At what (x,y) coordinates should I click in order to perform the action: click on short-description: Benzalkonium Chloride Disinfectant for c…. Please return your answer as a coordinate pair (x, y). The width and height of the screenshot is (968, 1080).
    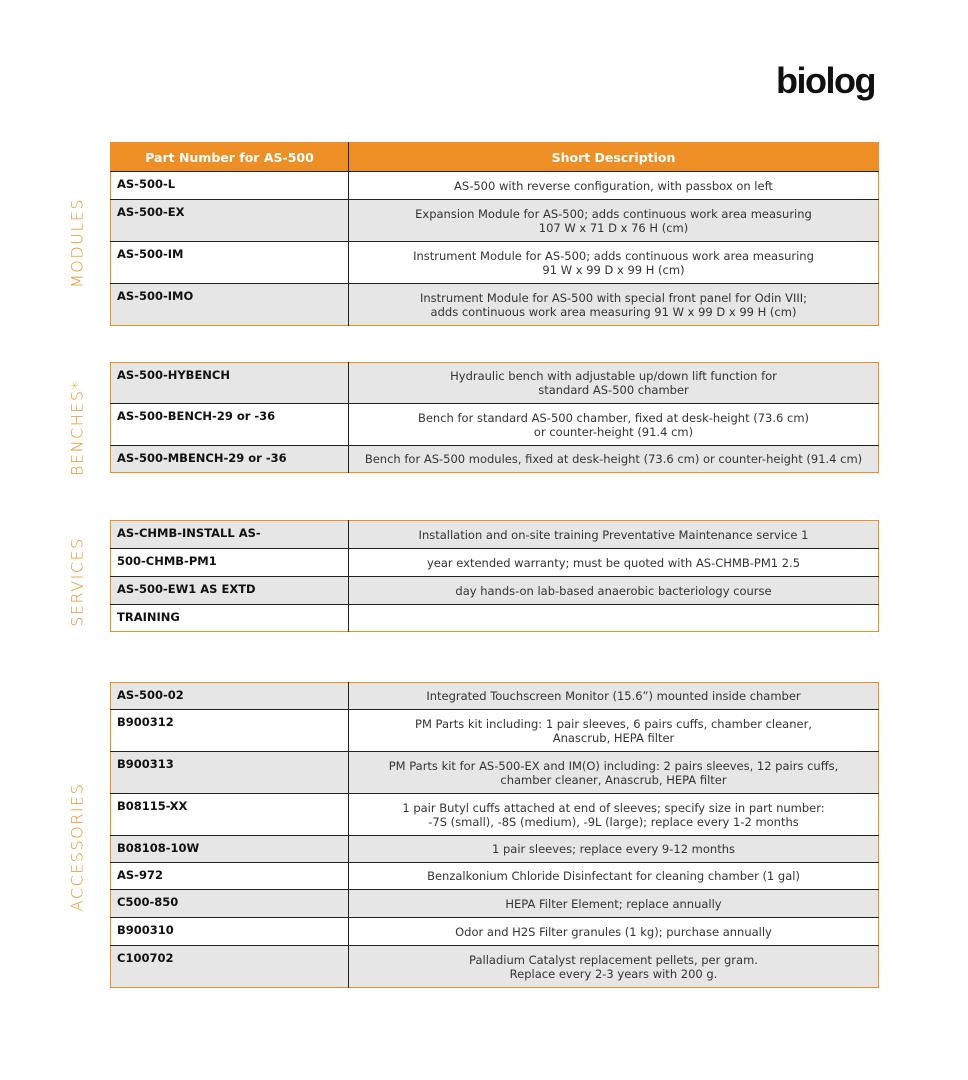
    Looking at the image, I should click on (613, 876).